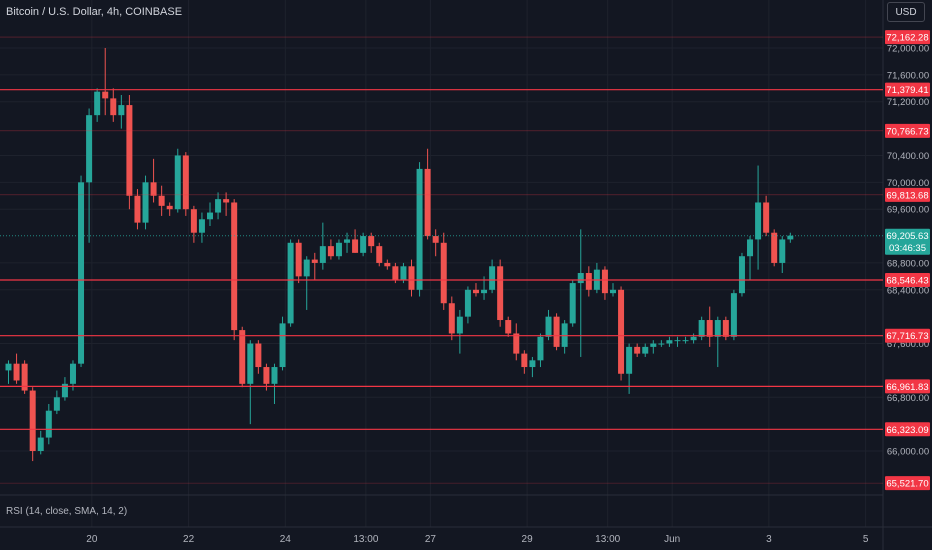 This screenshot has width=932, height=550. Describe the element at coordinates (607, 539) in the screenshot. I see `time-tick-label: 13:00` at that location.